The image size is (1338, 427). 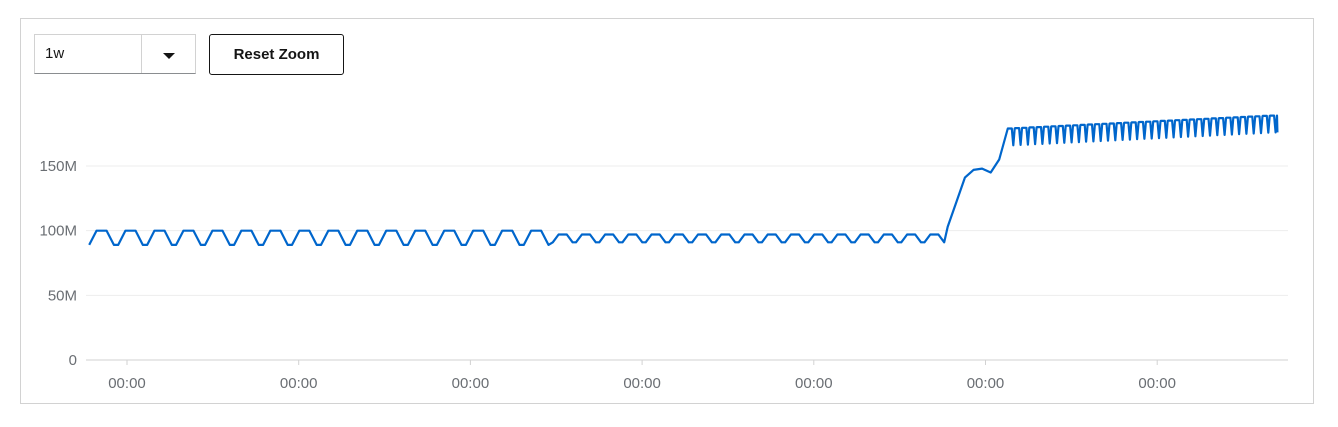 I want to click on y-tick-label: 0, so click(x=73, y=360).